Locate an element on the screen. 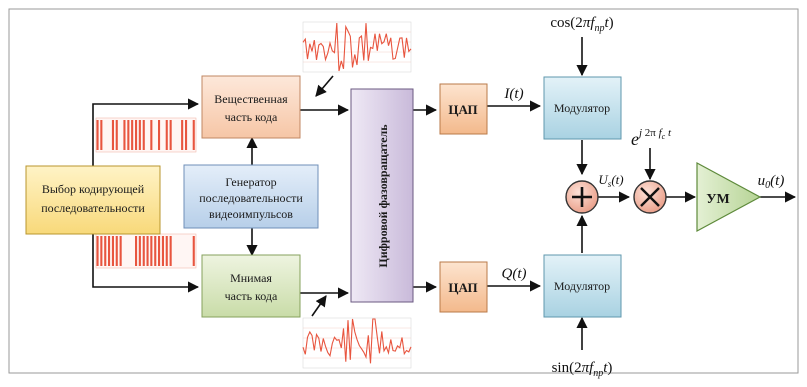 The height and width of the screenshot is (387, 807). block-dac-bottom: ЦАП is located at coordinates (463, 287).